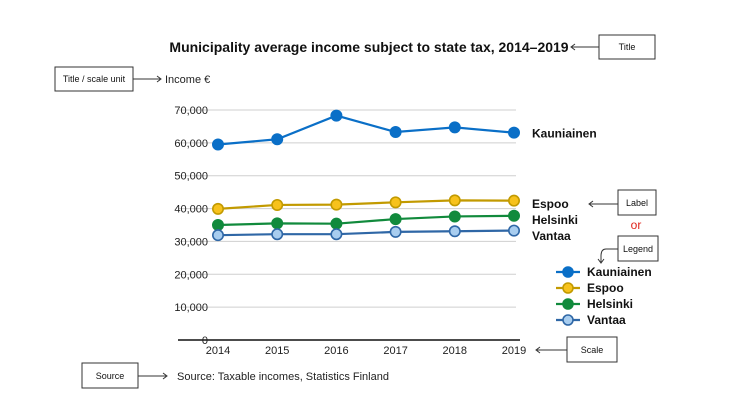  Describe the element at coordinates (191, 242) in the screenshot. I see `y-tick-label: 30,000` at that location.